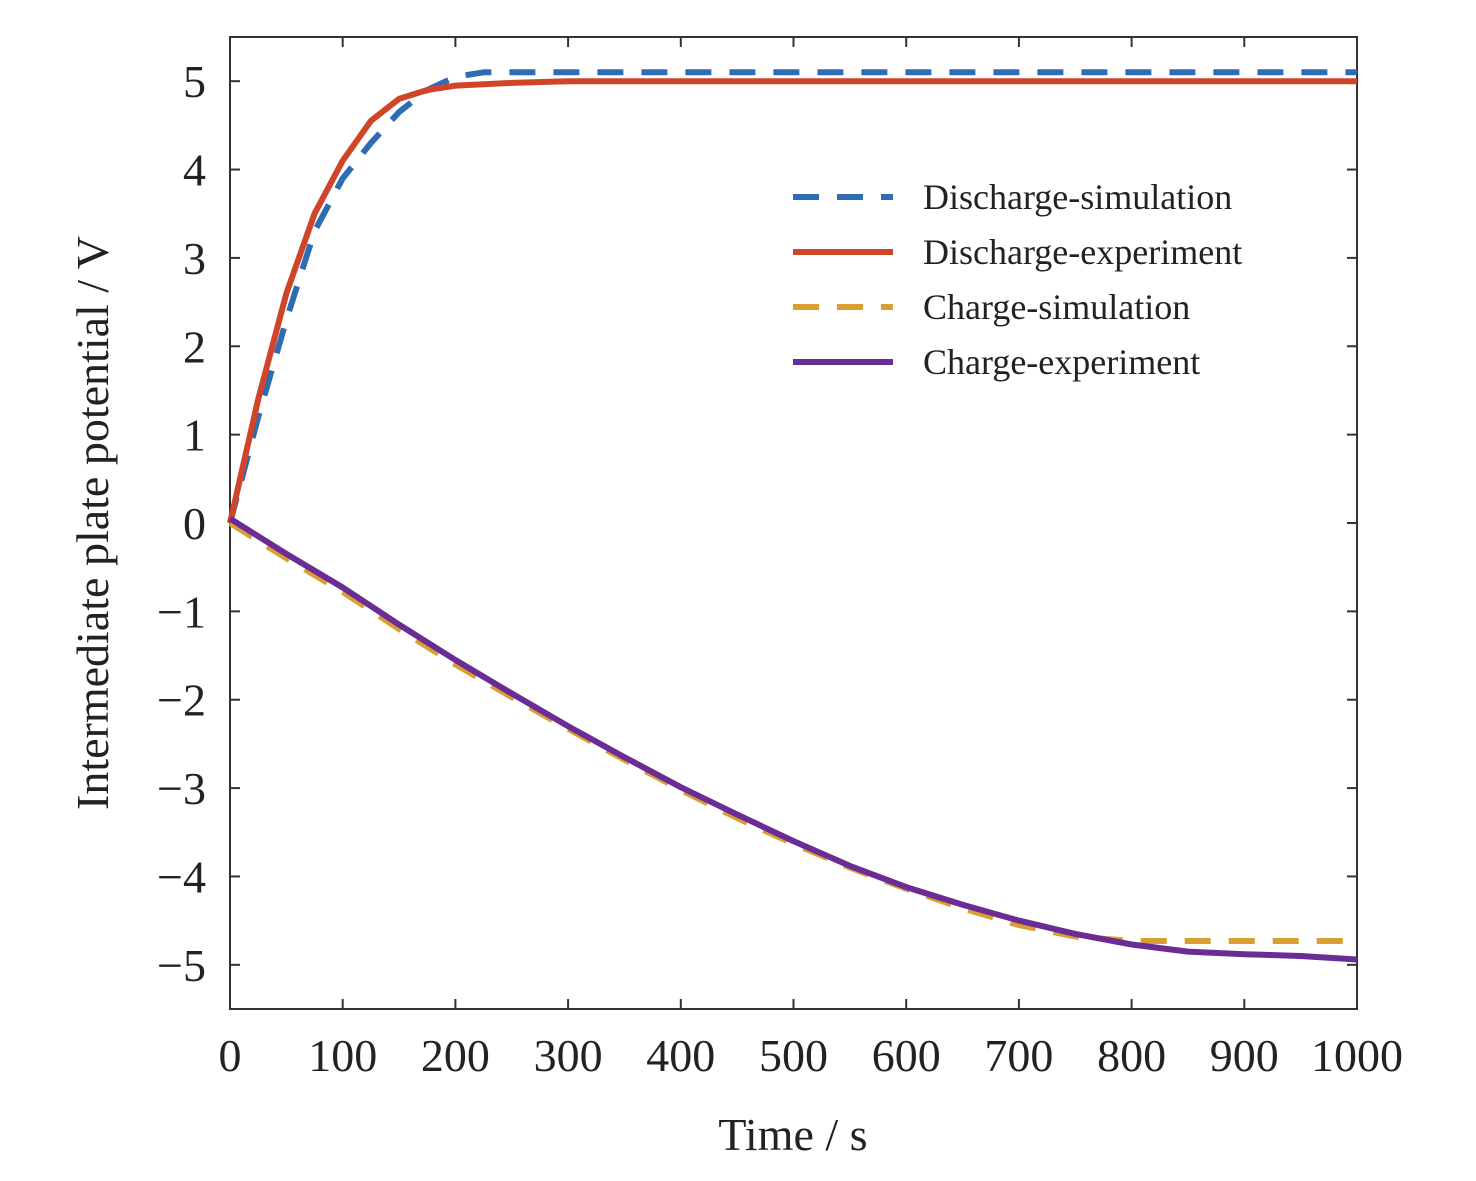  Describe the element at coordinates (230, 1055) in the screenshot. I see `x-tick-label: 0` at that location.